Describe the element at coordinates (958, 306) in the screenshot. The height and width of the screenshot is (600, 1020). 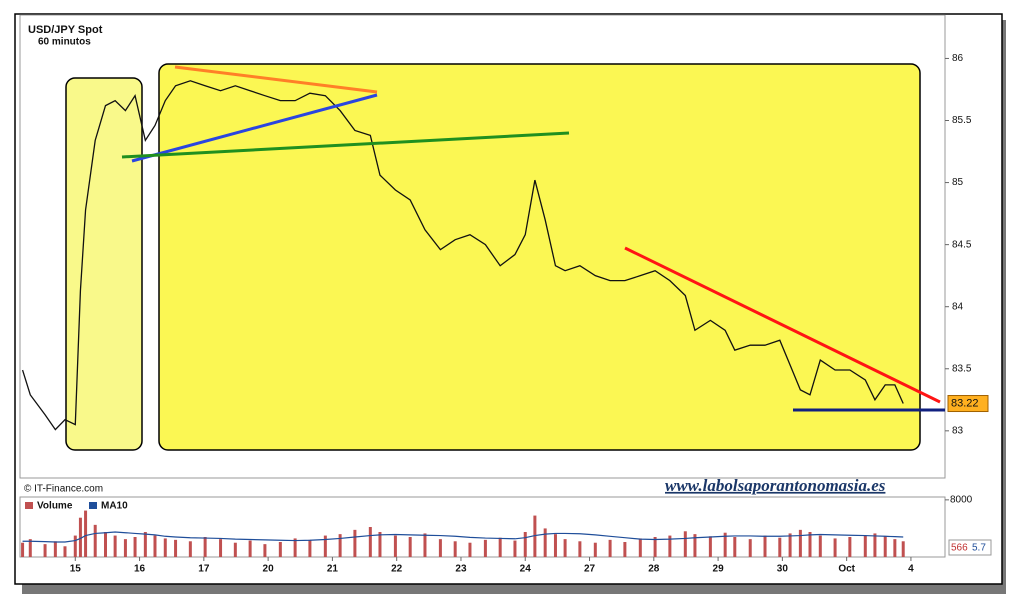
I see `y-tick-label: 84` at that location.